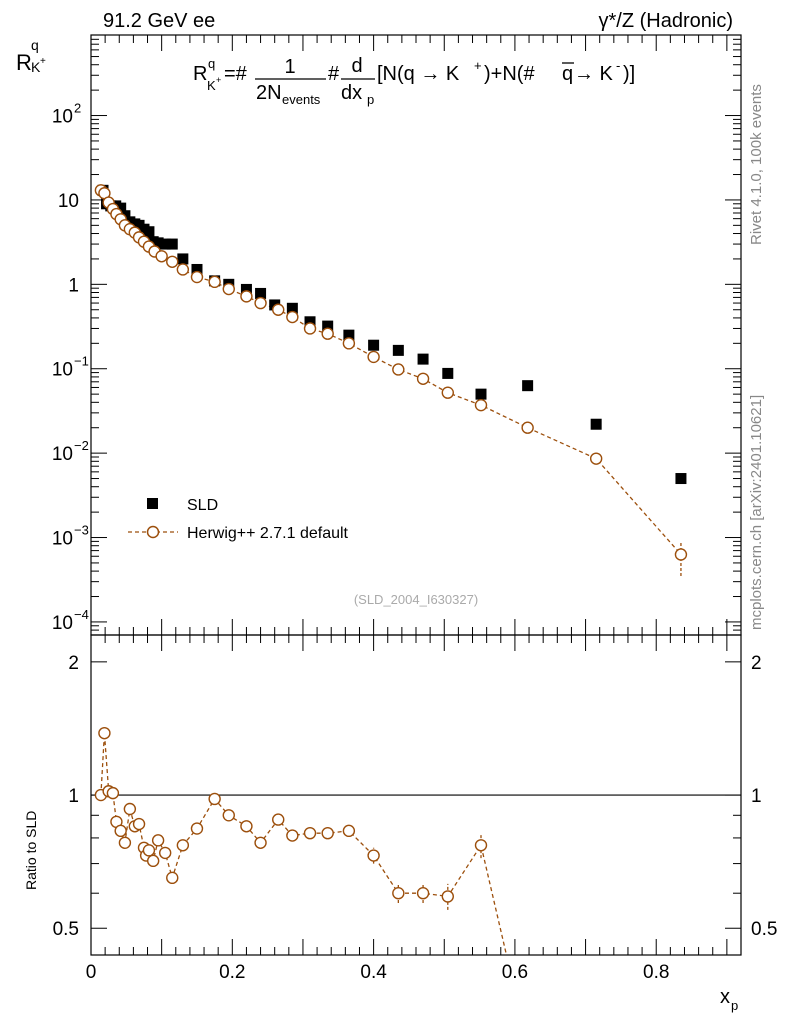 The image size is (786, 1024). Describe the element at coordinates (567, 74) in the screenshot. I see `title-qbar: q` at that location.